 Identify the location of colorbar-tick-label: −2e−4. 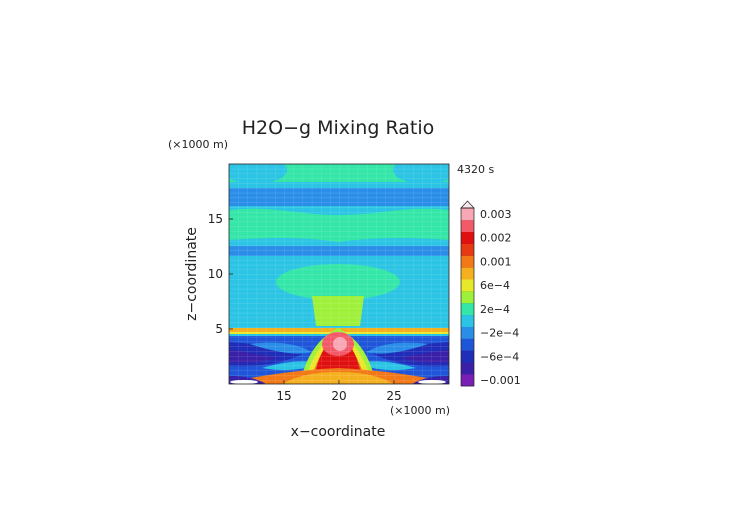
(499, 333).